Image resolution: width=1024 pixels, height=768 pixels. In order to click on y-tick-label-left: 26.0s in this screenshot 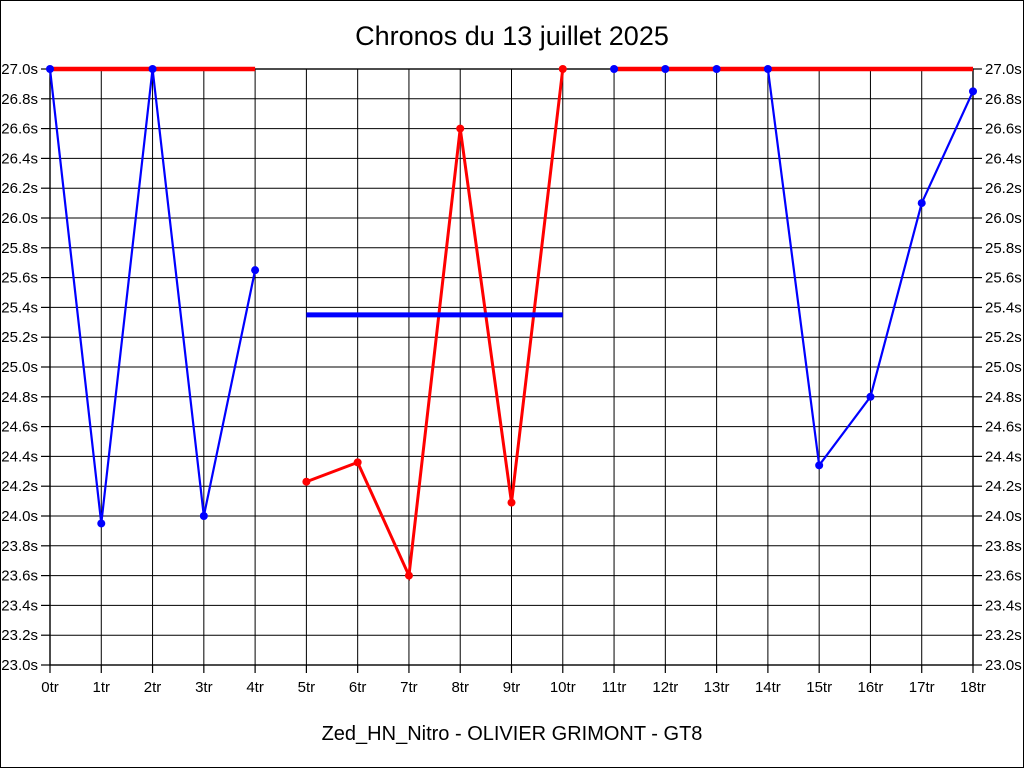, I will do `click(19, 218)`.